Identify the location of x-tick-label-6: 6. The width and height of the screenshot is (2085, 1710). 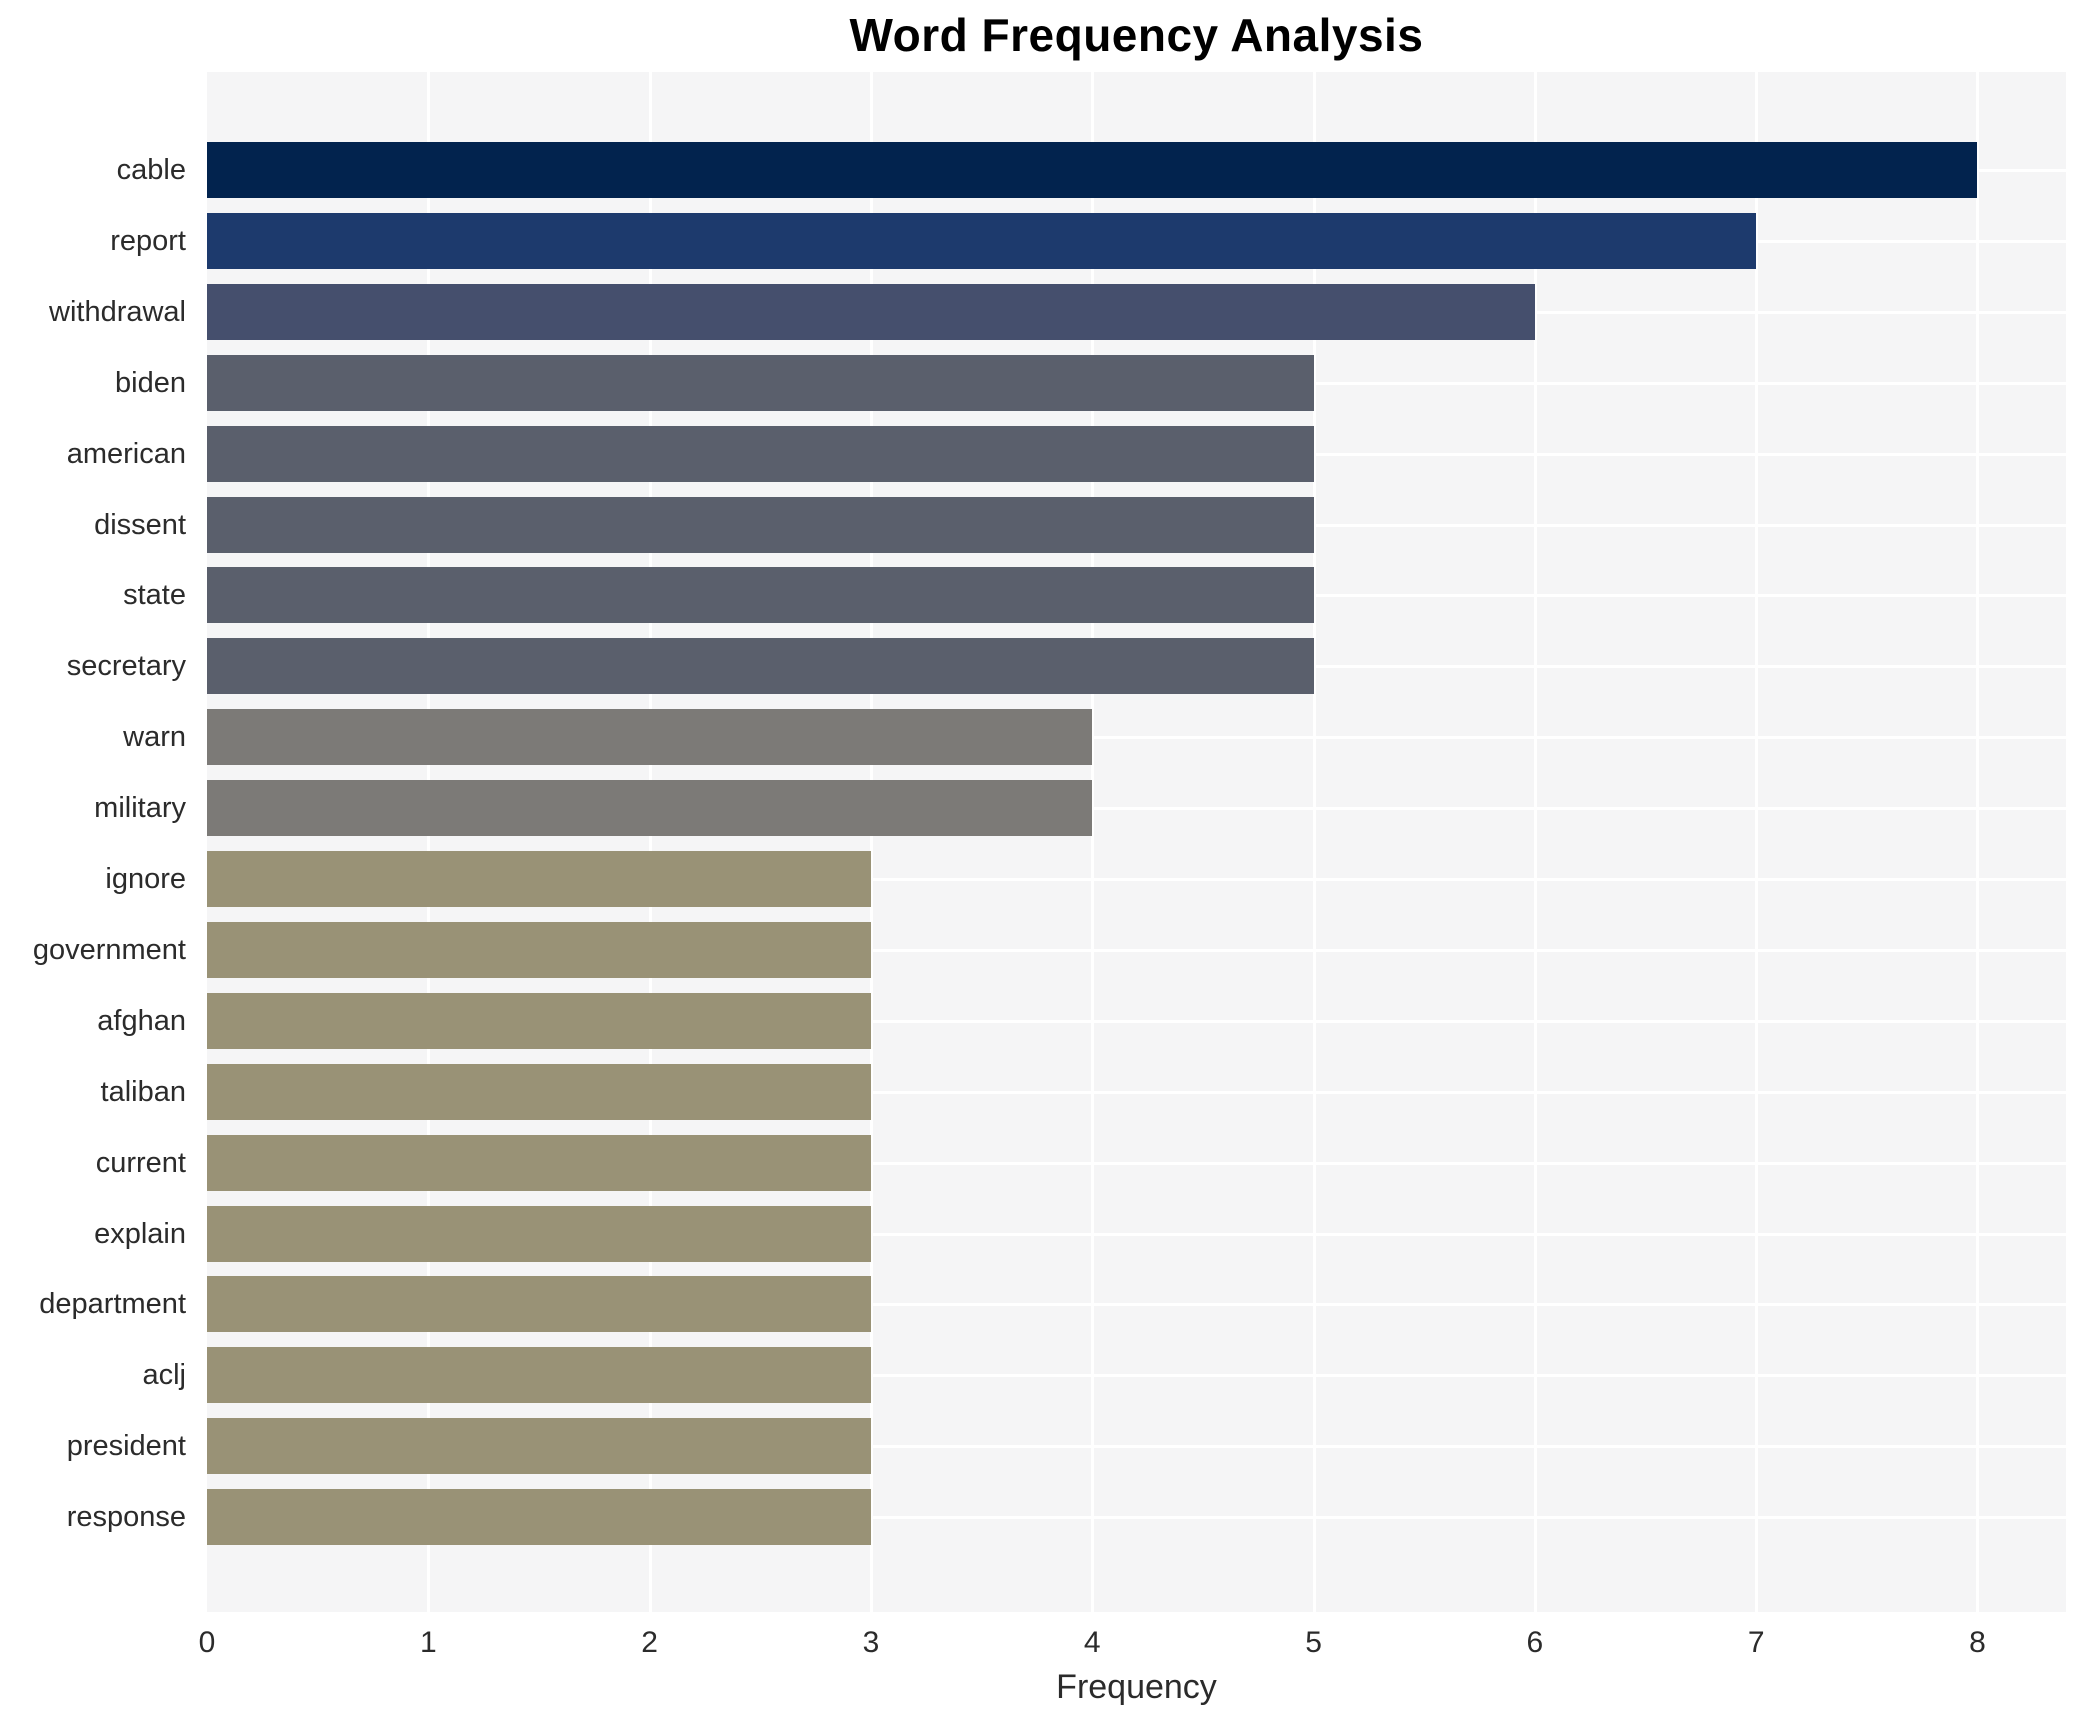
(1535, 1642).